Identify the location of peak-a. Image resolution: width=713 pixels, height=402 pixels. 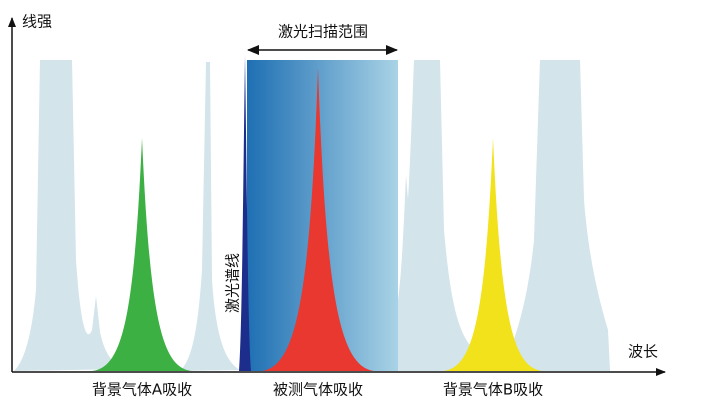
(142, 254).